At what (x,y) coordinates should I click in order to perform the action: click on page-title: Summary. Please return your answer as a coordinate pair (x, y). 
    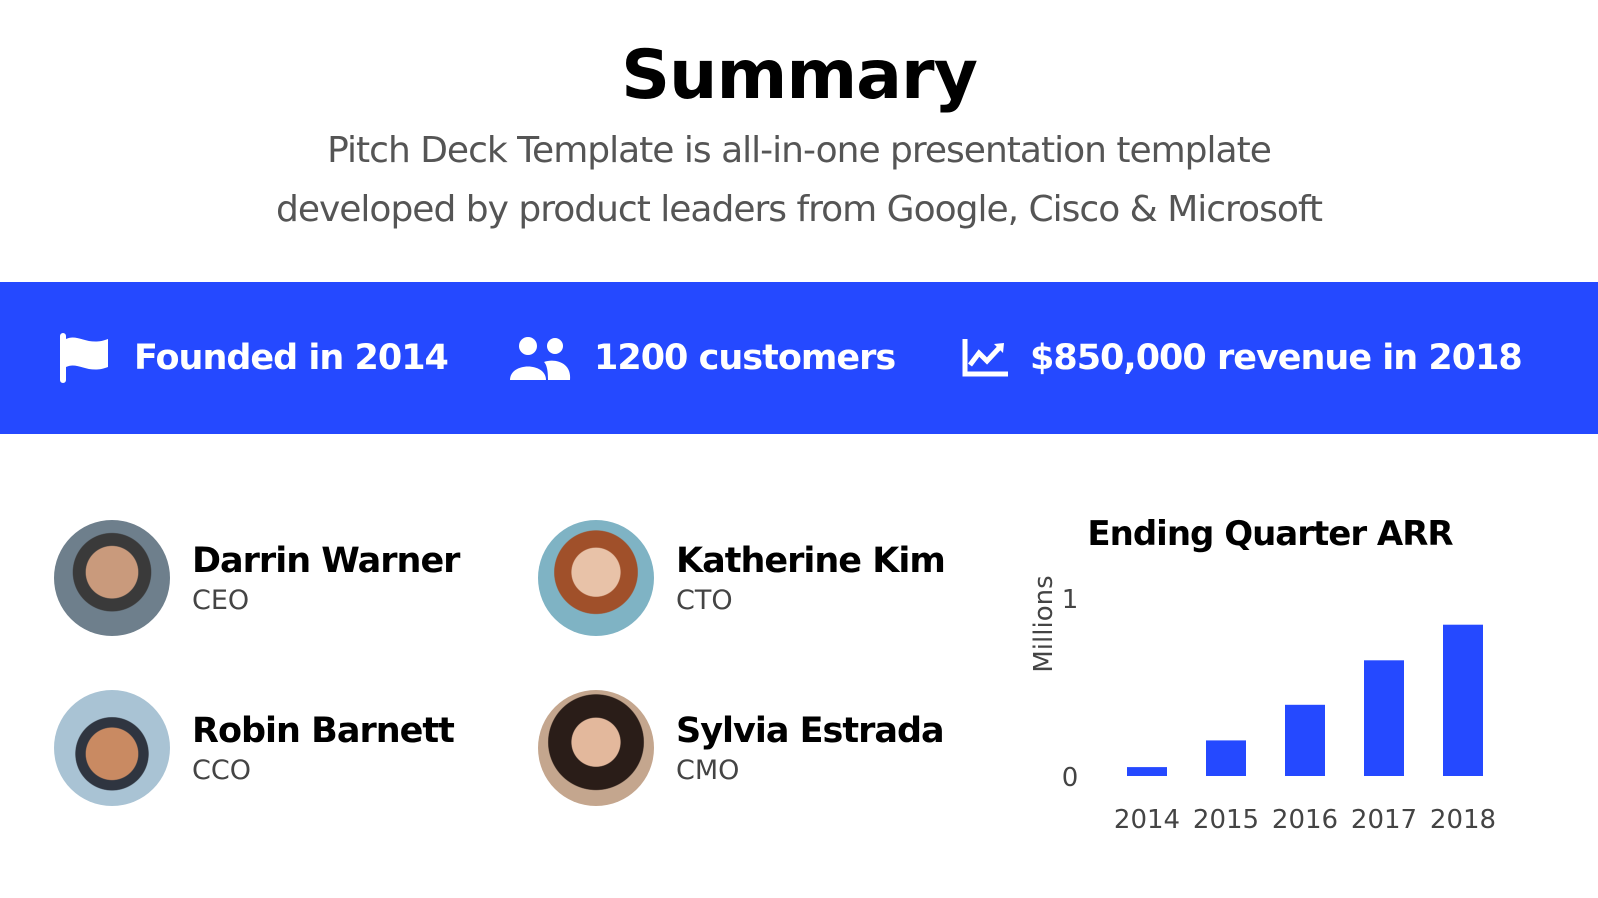
    Looking at the image, I should click on (799, 75).